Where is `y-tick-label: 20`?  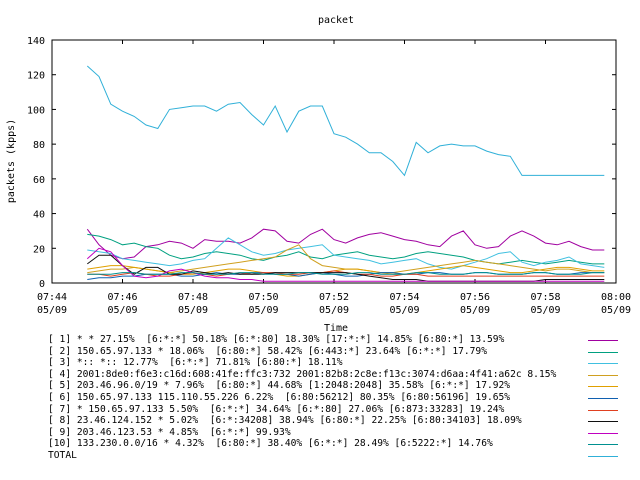
y-tick-label: 20 is located at coordinates (39, 249).